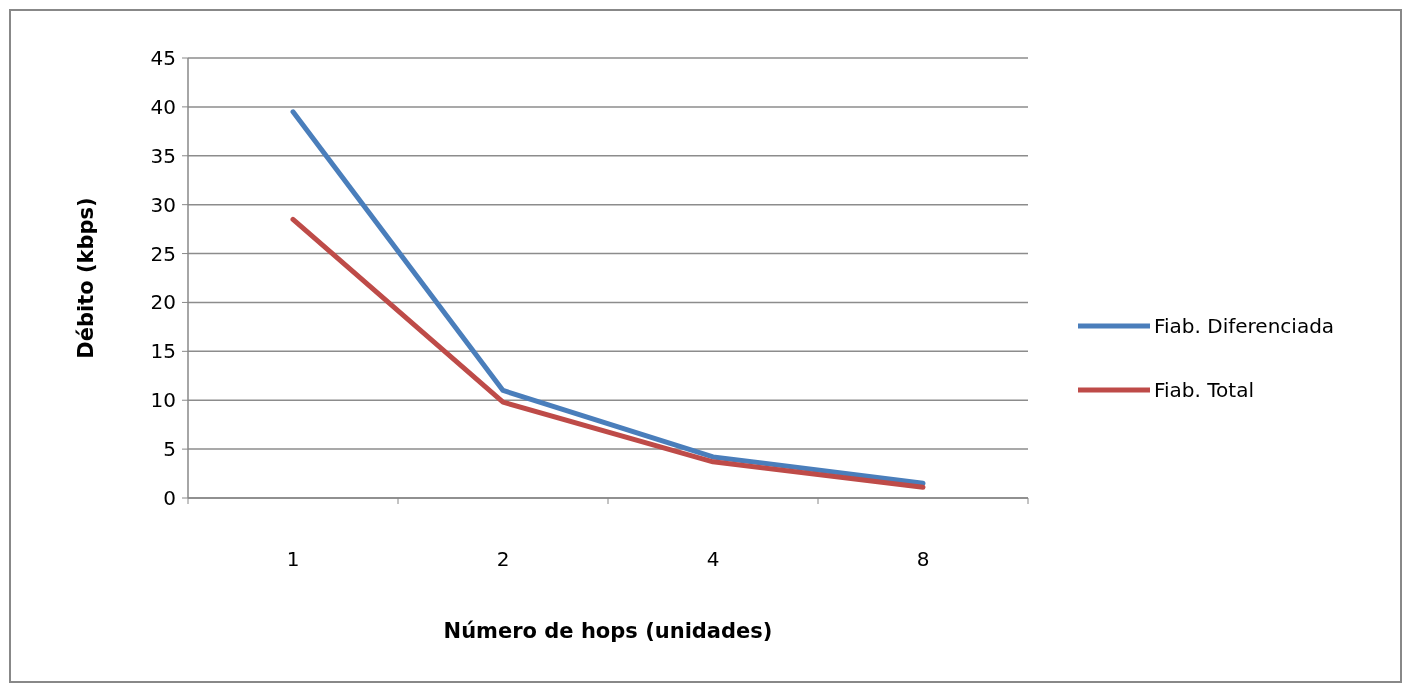 The height and width of the screenshot is (684, 1403). I want to click on y-tick-label: 45, so click(163, 58).